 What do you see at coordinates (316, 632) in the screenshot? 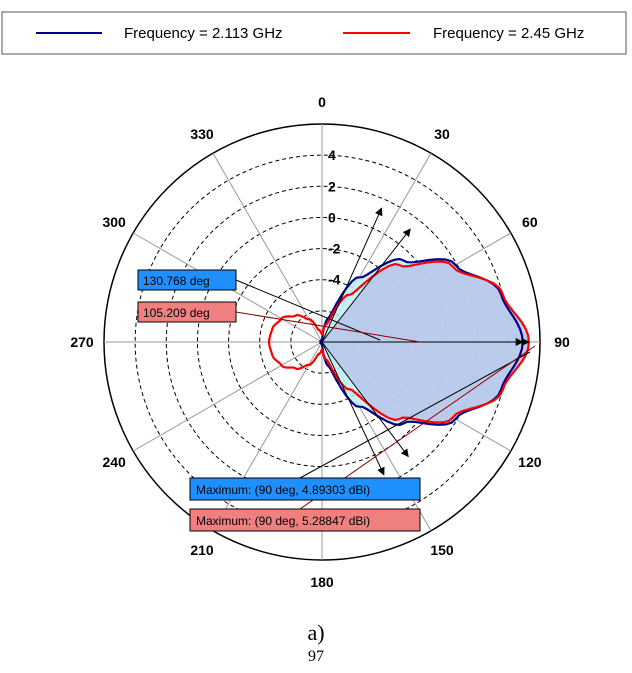
I see `figure-caption: a)` at bounding box center [316, 632].